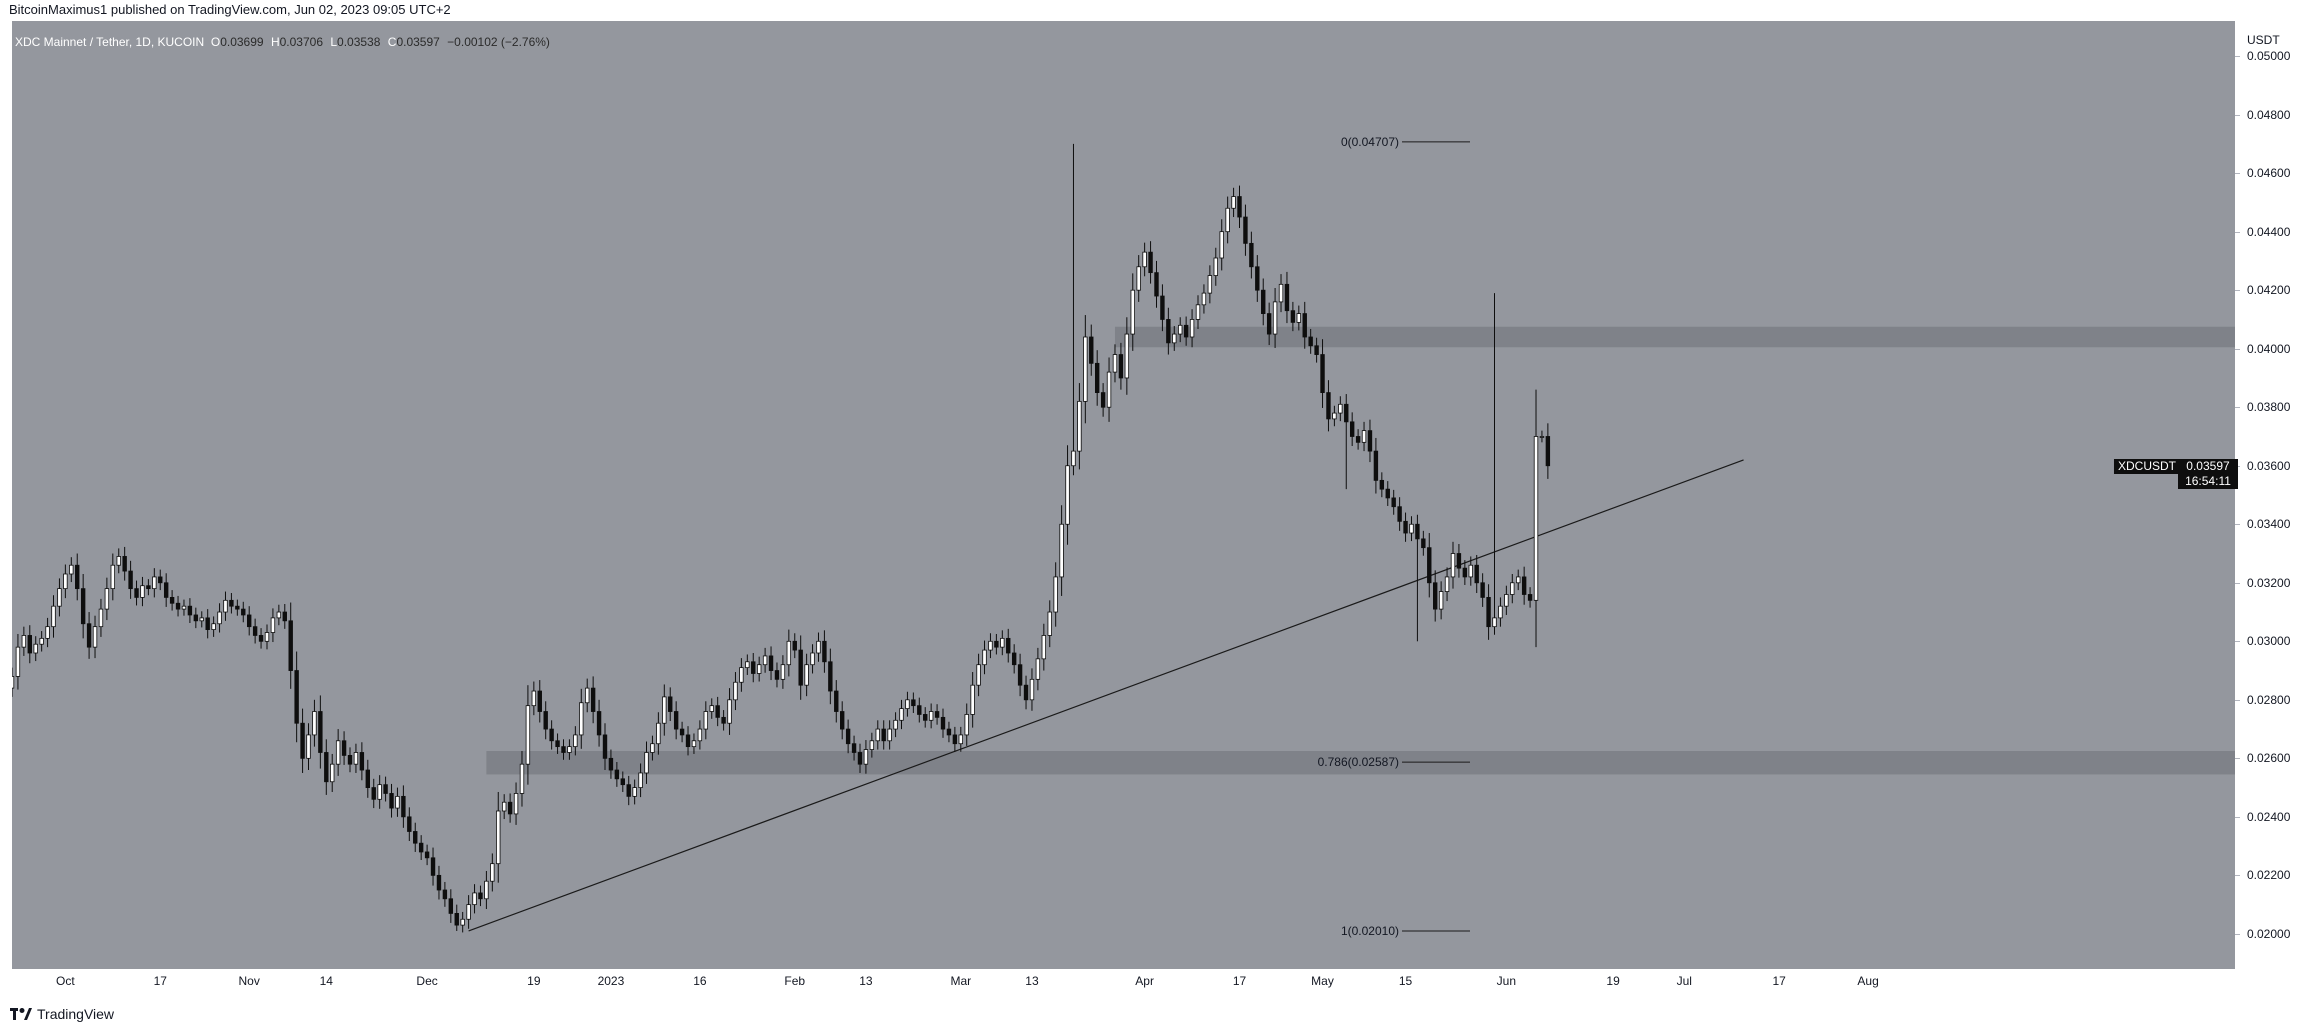 Image resolution: width=2314 pixels, height=1028 pixels. What do you see at coordinates (2146, 466) in the screenshot?
I see `symbol-price-tag: XDCUSDT` at bounding box center [2146, 466].